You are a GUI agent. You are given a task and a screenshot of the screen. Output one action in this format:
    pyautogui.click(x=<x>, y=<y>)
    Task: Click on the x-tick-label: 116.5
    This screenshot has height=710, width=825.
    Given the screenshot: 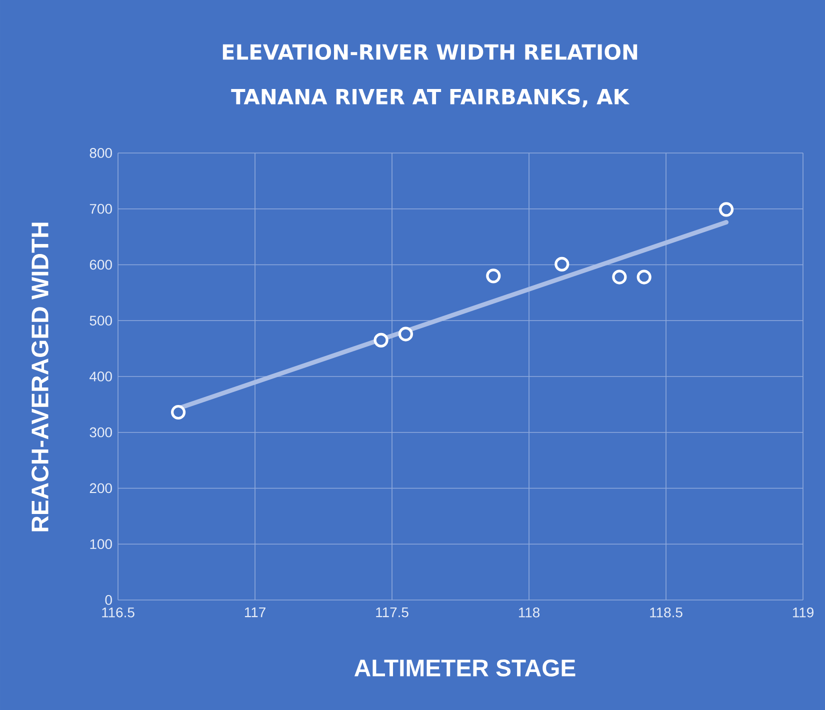 What is the action you would take?
    pyautogui.click(x=118, y=612)
    